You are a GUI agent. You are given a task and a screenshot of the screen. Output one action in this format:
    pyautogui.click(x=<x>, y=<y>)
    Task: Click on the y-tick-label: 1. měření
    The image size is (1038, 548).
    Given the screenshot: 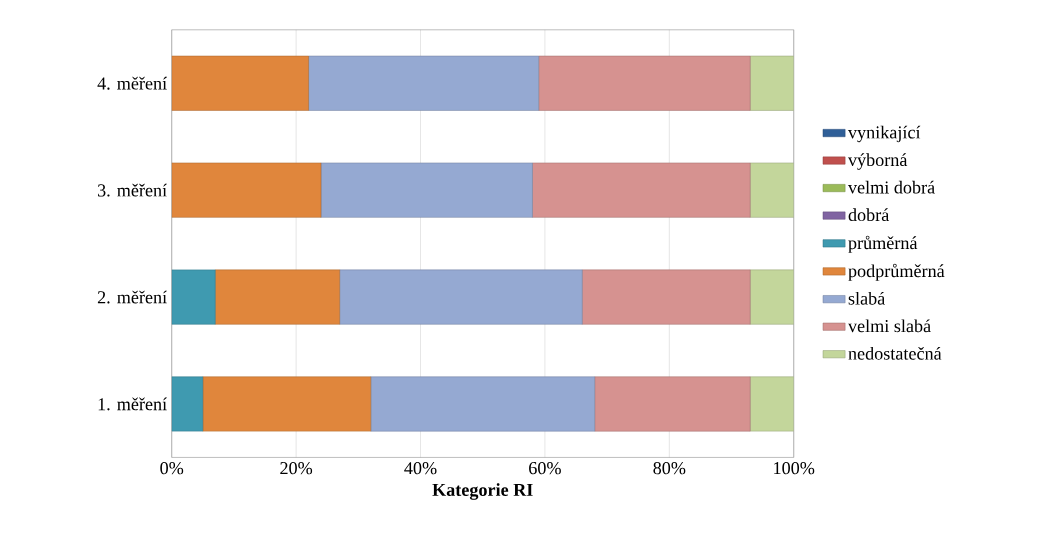 What is the action you would take?
    pyautogui.click(x=132, y=404)
    